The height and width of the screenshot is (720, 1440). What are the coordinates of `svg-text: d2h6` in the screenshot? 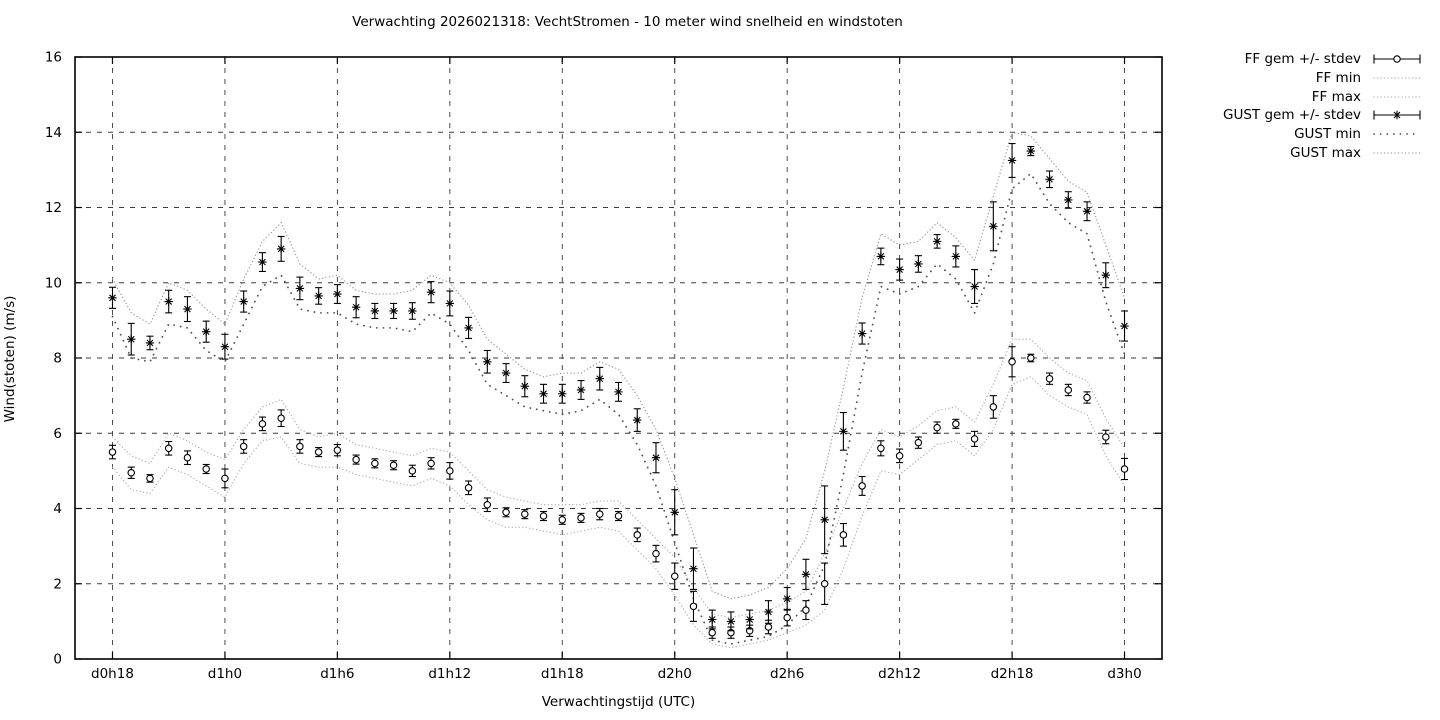 It's located at (787, 674).